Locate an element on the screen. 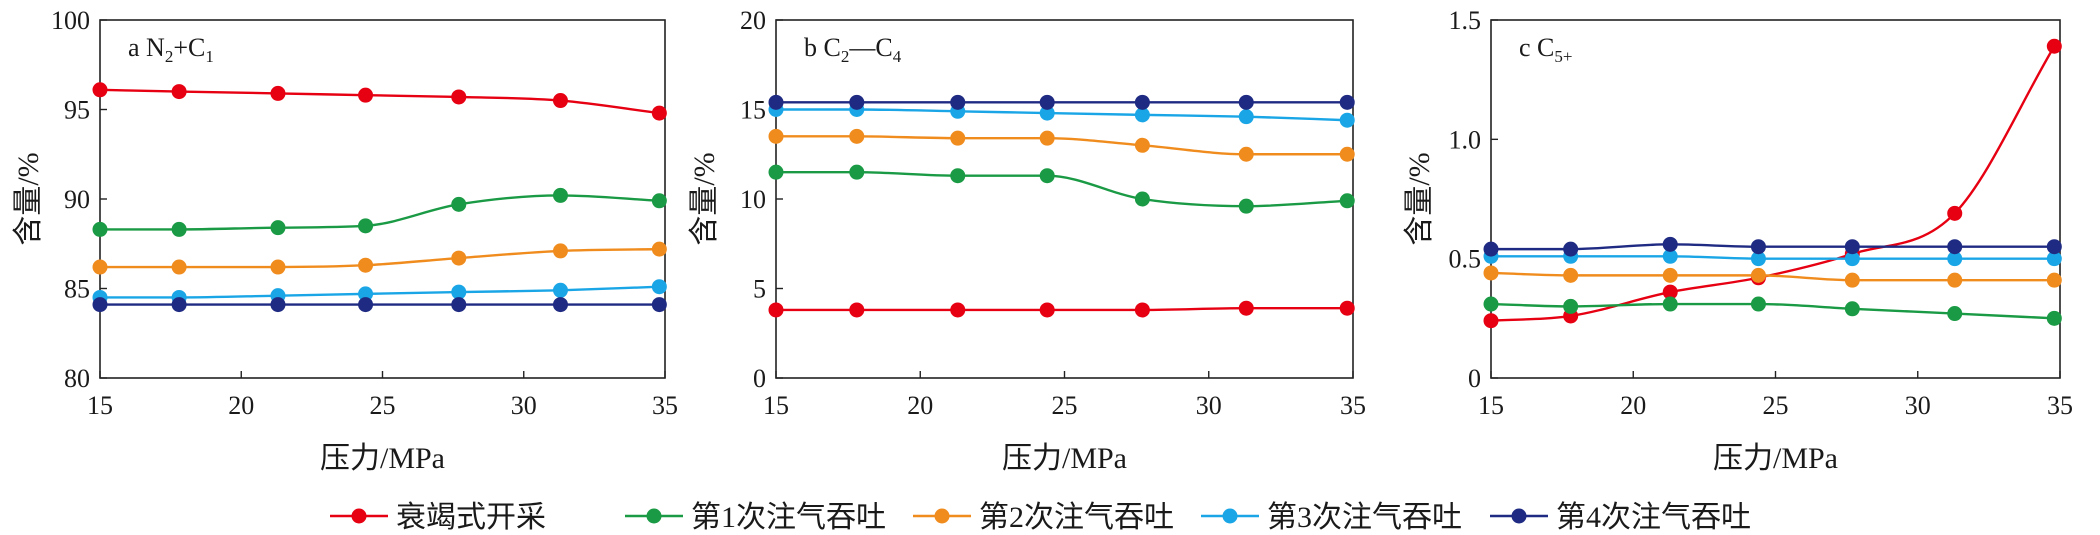 The image size is (2100, 535). y-tick-label: 1.5 is located at coordinates (1465, 20).